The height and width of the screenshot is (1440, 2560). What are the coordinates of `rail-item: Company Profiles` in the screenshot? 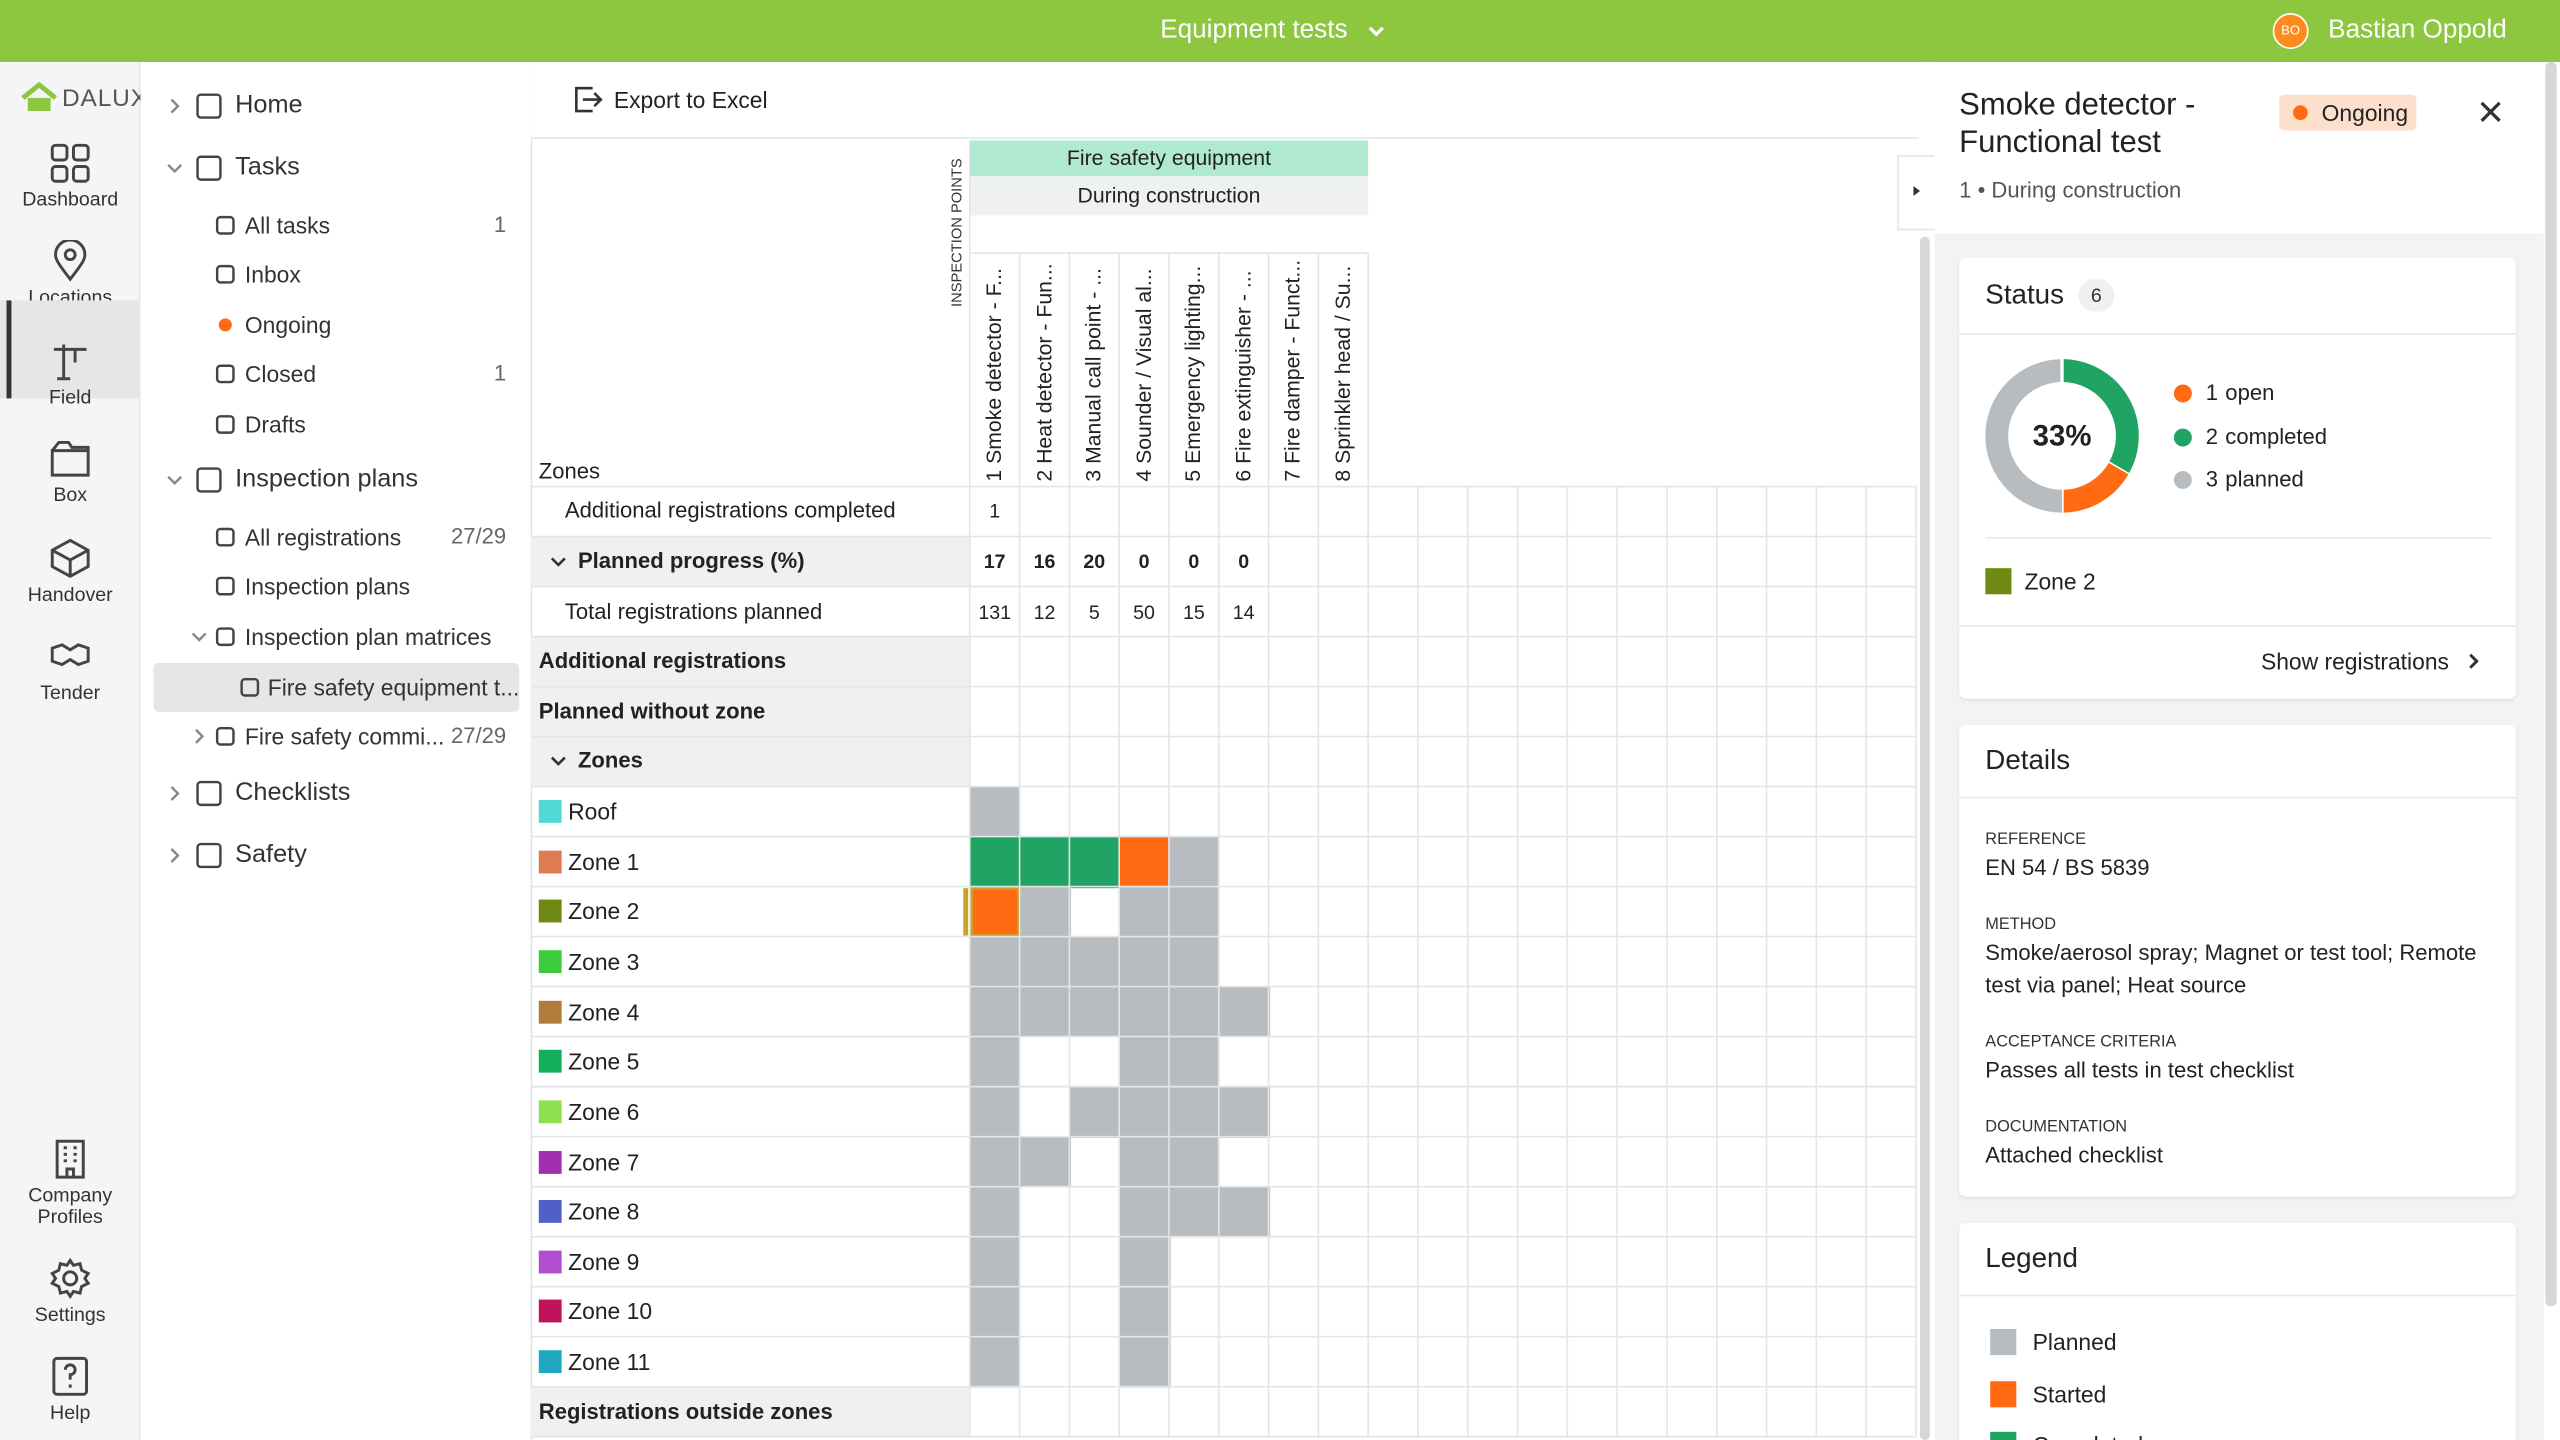 It's located at (70, 1205).